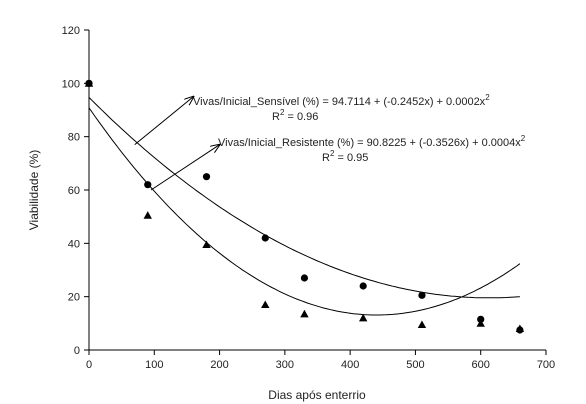  What do you see at coordinates (154, 365) in the screenshot?
I see `x-tick-label: 100` at bounding box center [154, 365].